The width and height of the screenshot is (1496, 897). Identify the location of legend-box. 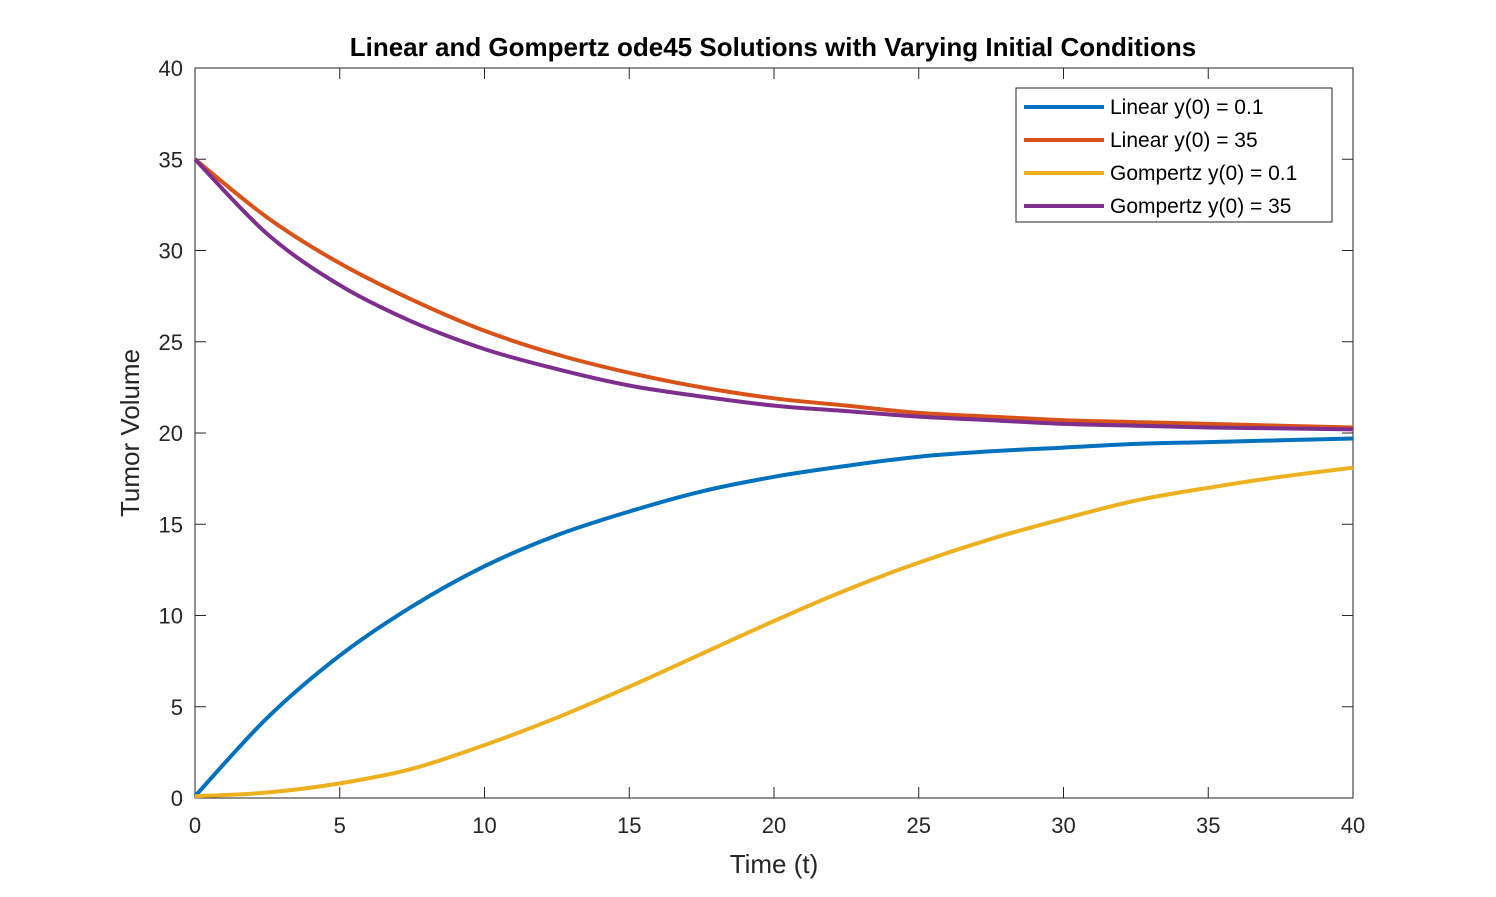
(1174, 155).